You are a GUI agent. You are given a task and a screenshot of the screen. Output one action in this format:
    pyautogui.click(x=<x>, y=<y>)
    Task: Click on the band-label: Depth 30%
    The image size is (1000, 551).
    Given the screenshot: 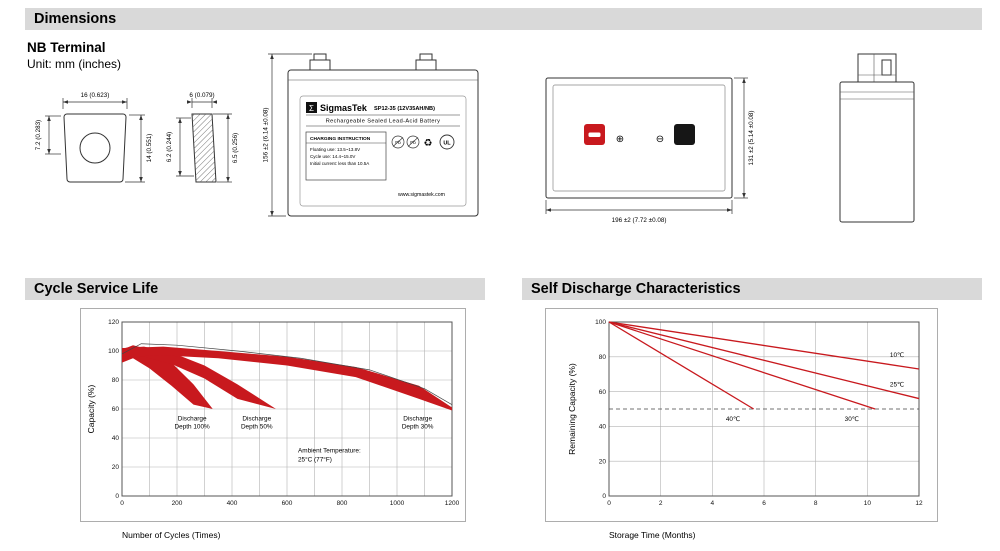 What is the action you would take?
    pyautogui.click(x=418, y=427)
    